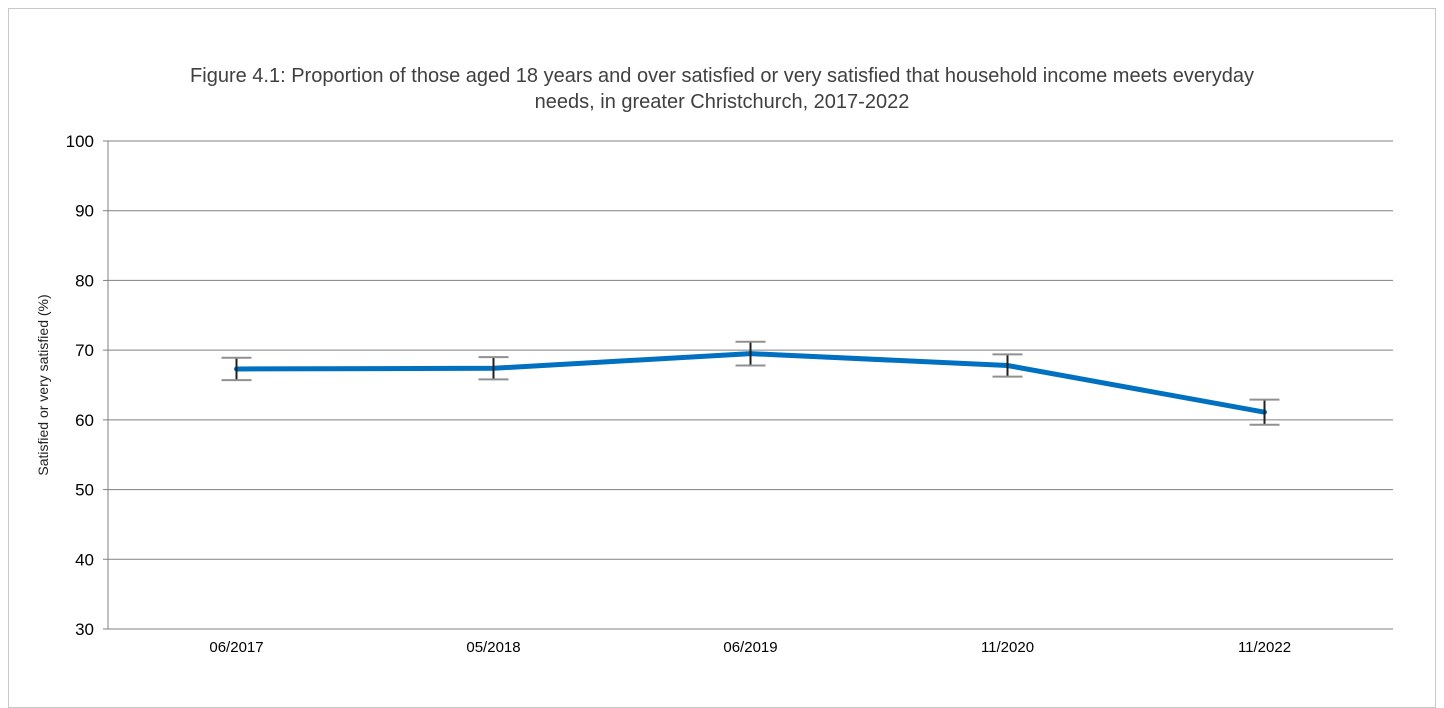 This screenshot has height=708, width=1444. Describe the element at coordinates (87, 385) in the screenshot. I see `y-axis-ticks: 100 90 80 70 60 50 40 30` at that location.